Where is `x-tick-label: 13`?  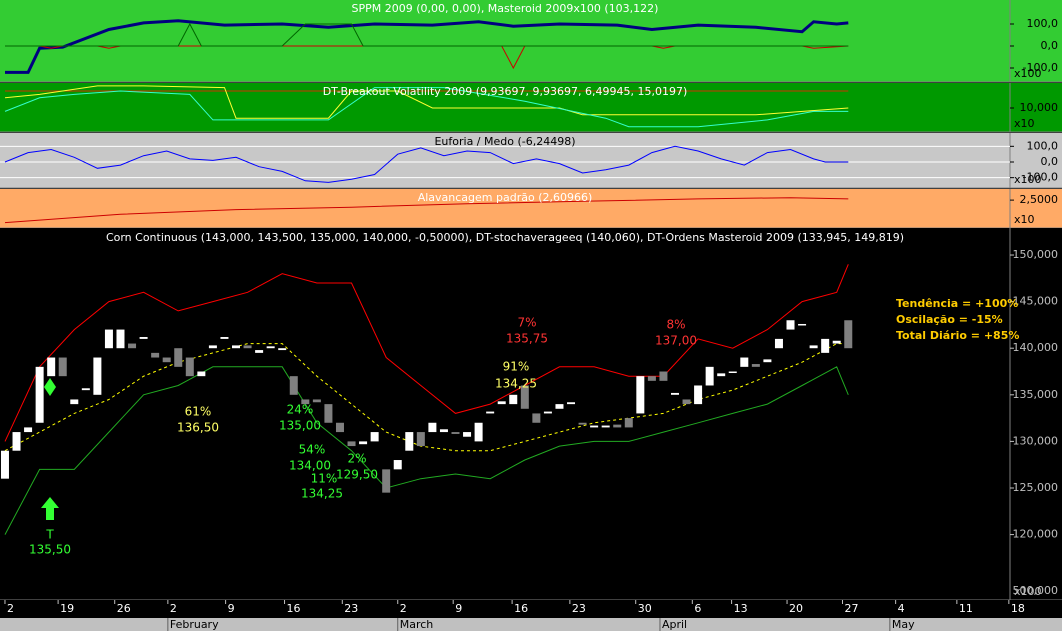
x-tick-label: 13 is located at coordinates (741, 608).